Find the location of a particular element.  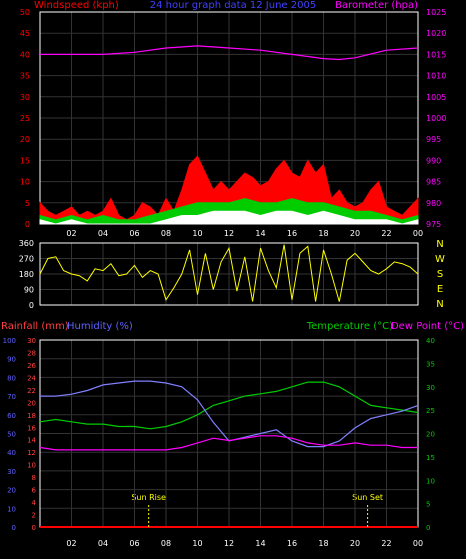

barometer-tick-label: 985 is located at coordinates (433, 182).